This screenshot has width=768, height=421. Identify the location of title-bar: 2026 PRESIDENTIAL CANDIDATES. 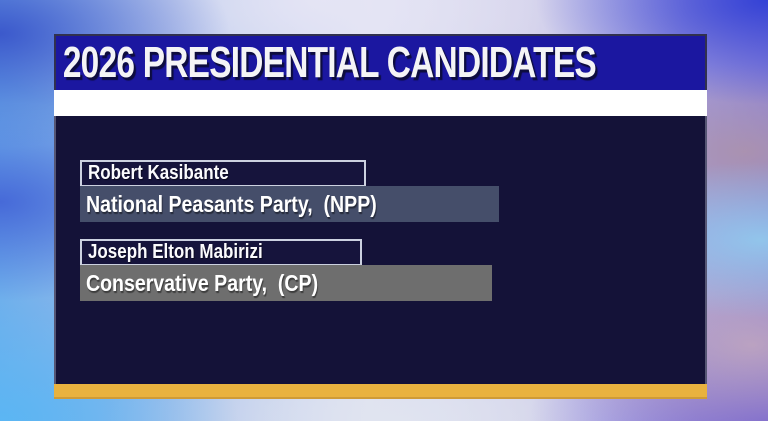
(380, 62).